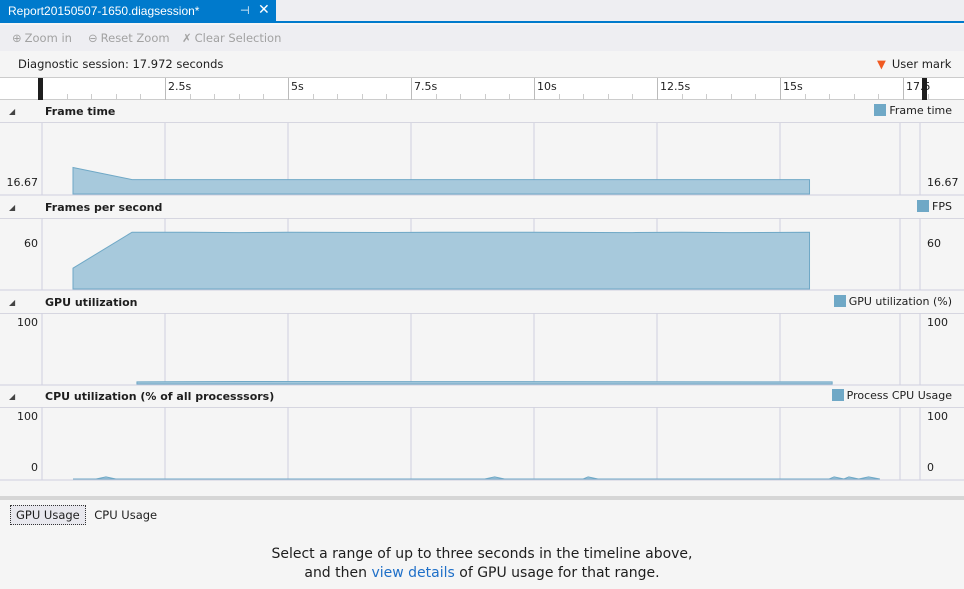  I want to click on clear-selection-button: ✗ Clear Selection, so click(233, 38).